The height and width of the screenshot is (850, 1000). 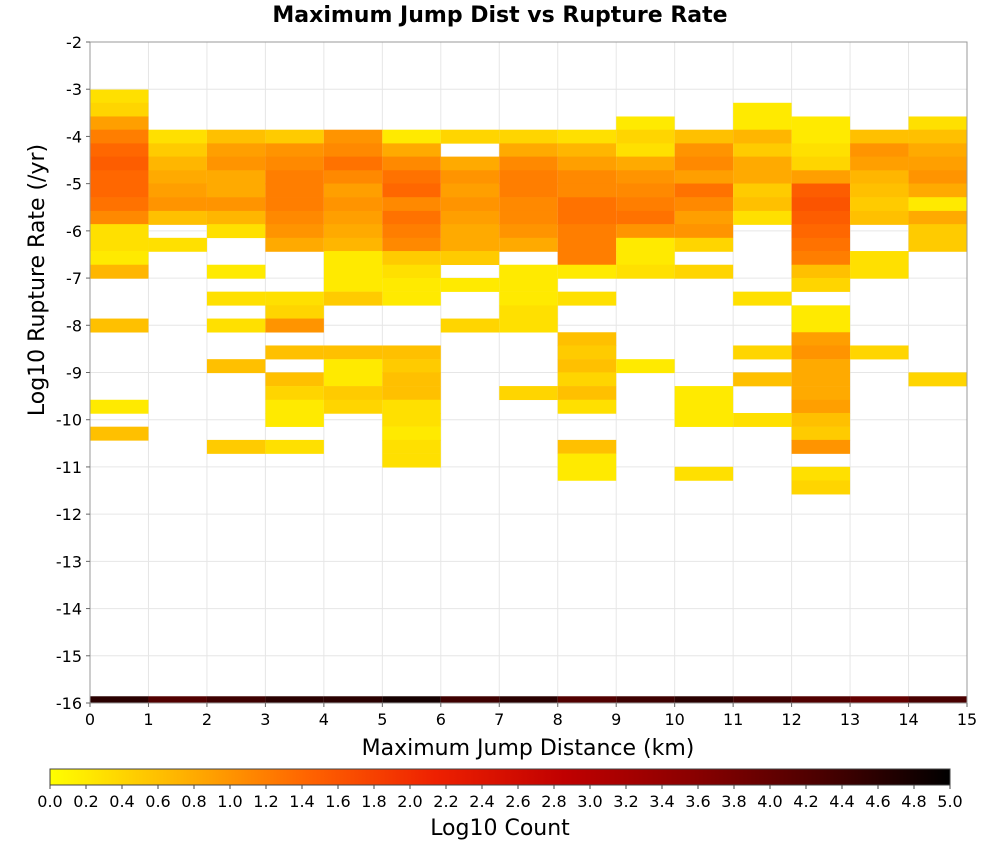 What do you see at coordinates (661, 801) in the screenshot?
I see `colorbar-tick-label: 3.4` at bounding box center [661, 801].